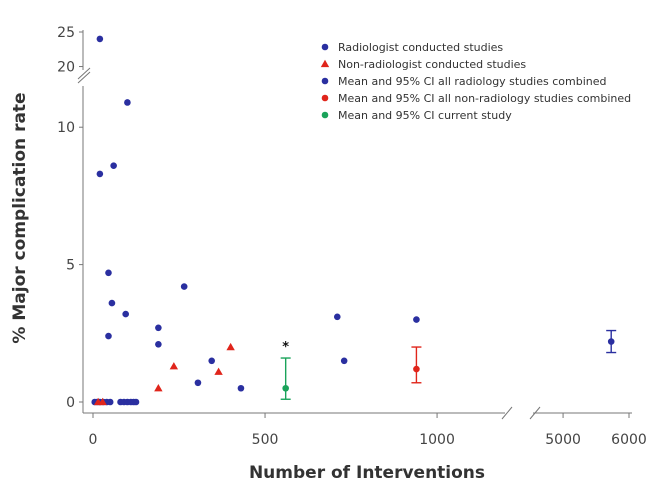 The height and width of the screenshot is (483, 672). What do you see at coordinates (84, 75) in the screenshot?
I see `y-axis-break` at bounding box center [84, 75].